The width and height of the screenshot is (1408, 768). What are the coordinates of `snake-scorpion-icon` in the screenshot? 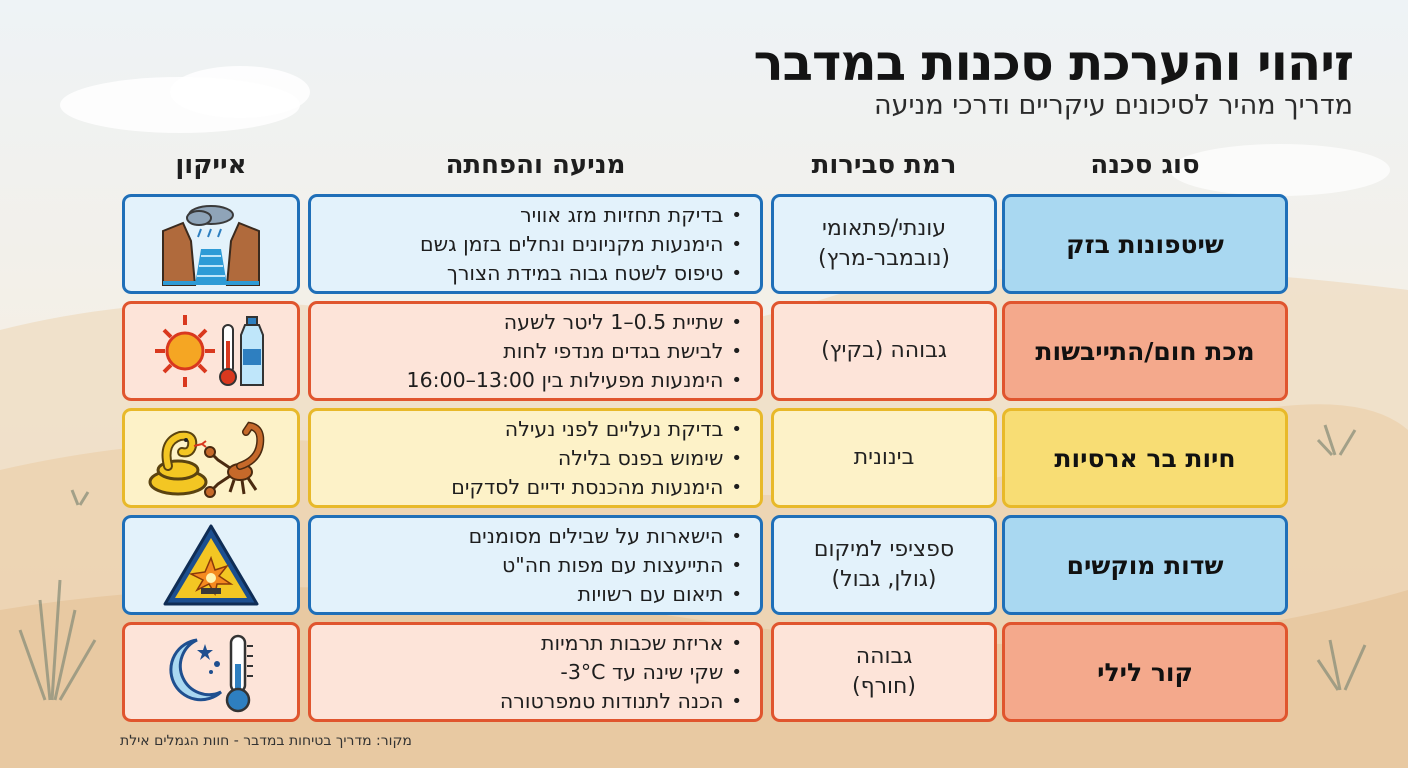 It's located at (206, 459).